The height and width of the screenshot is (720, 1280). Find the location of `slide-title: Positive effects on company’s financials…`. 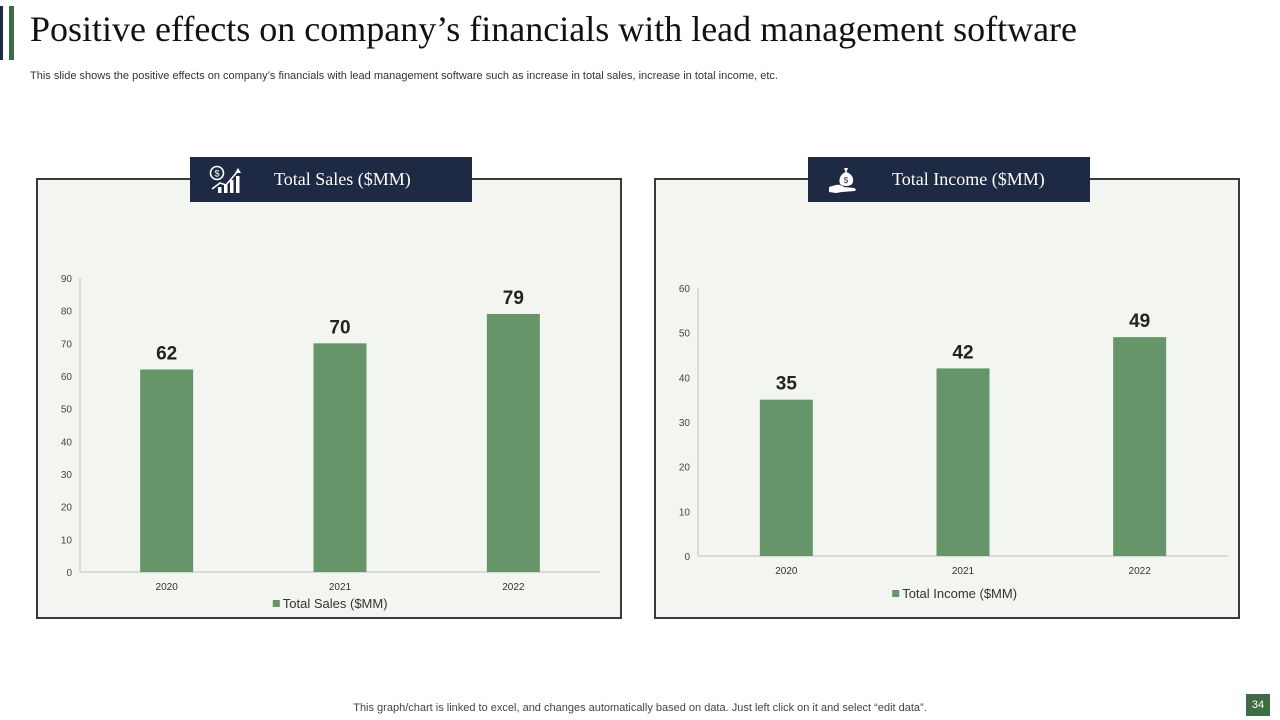

slide-title: Positive effects on company’s financials… is located at coordinates (554, 29).